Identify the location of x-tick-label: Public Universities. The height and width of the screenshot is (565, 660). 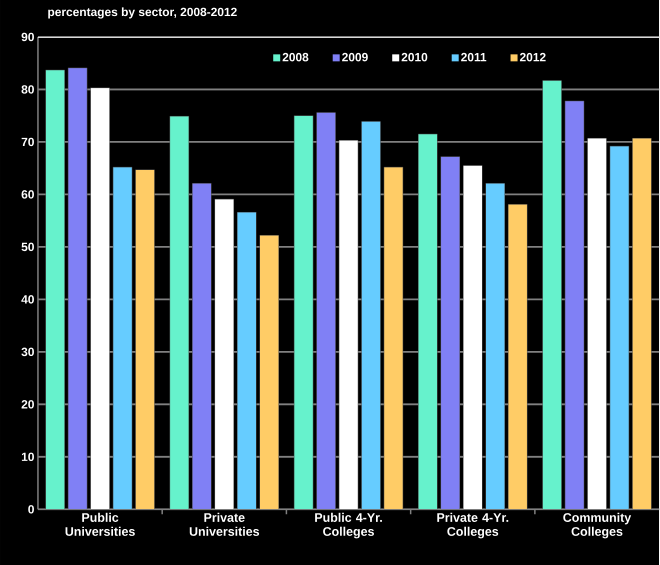
(100, 524).